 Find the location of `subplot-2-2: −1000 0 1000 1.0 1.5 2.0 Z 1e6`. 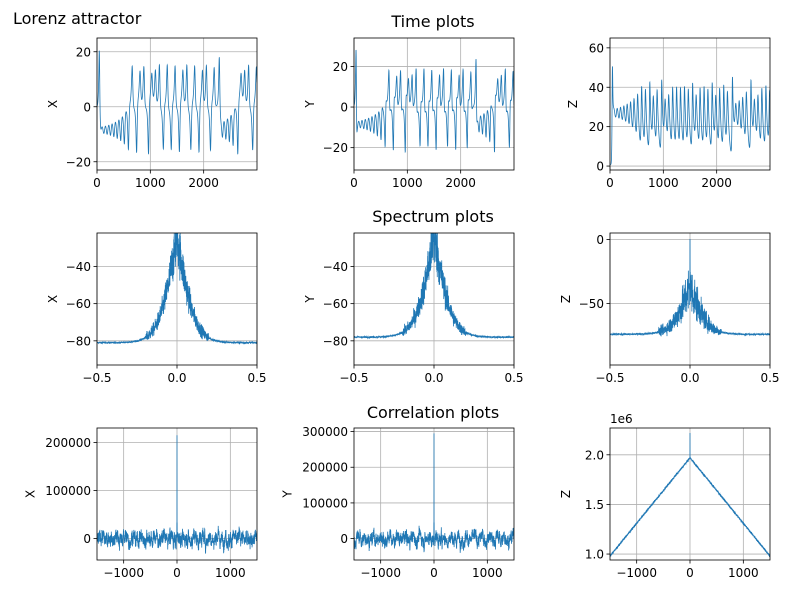

subplot-2-2: −1000 0 1000 1.0 1.5 2.0 Z 1e6 is located at coordinates (665, 496).